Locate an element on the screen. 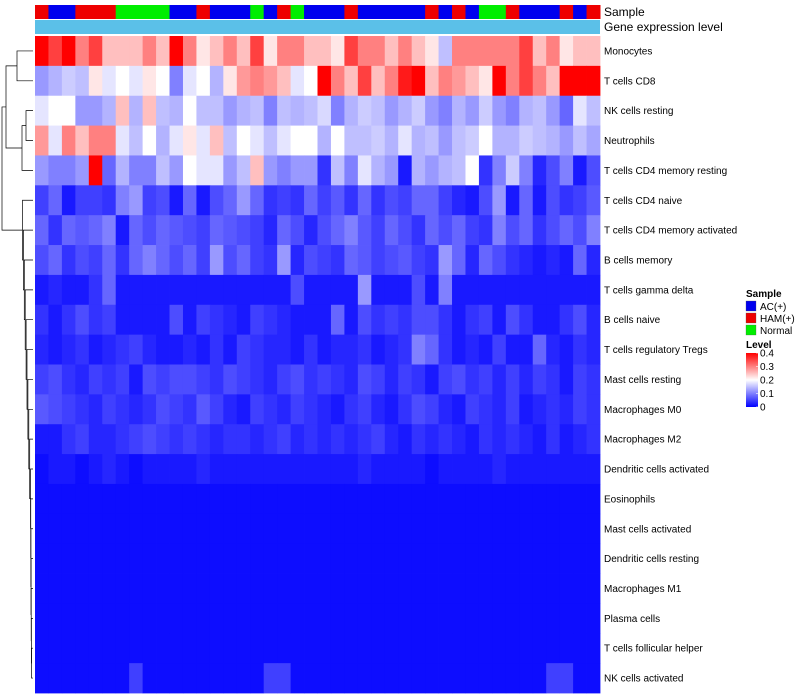 Image resolution: width=800 pixels, height=700 pixels. row-label: T cells follicular helper is located at coordinates (653, 649).